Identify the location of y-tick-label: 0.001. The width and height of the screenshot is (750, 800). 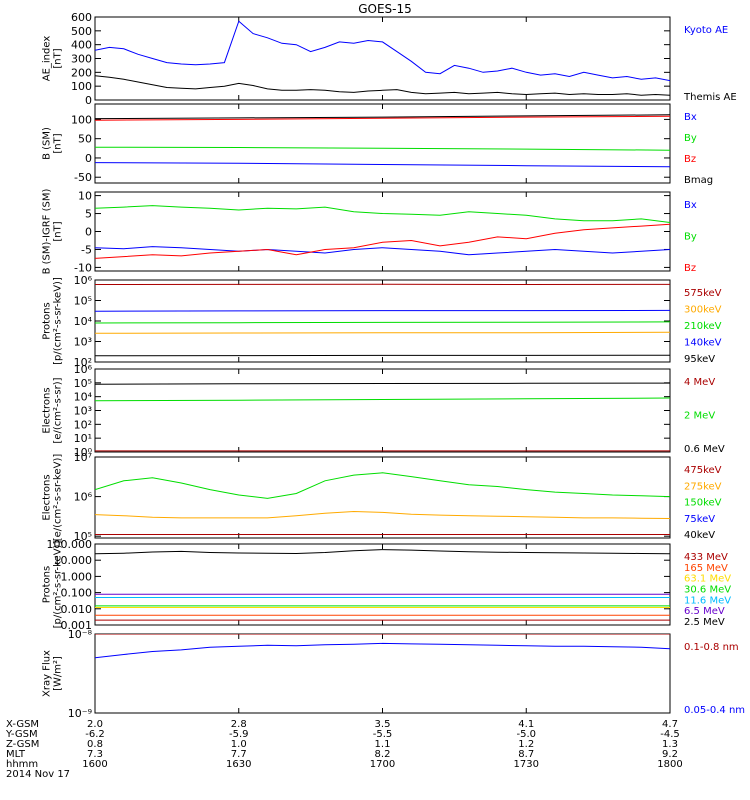
(77, 625).